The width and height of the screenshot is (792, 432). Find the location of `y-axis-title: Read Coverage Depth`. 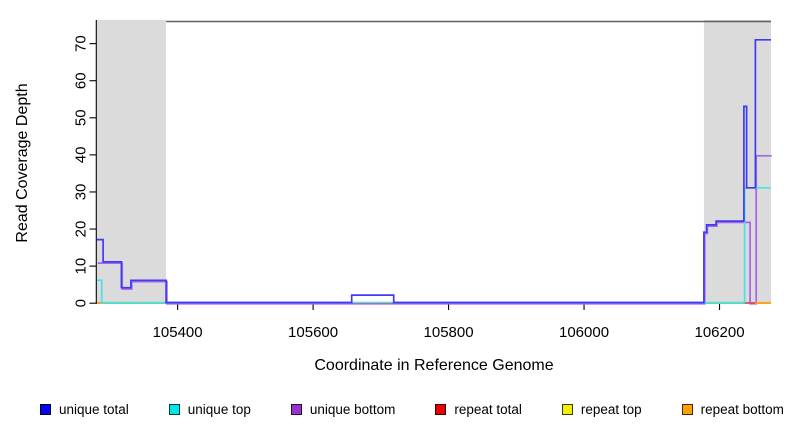

y-axis-title: Read Coverage Depth is located at coordinates (22, 162).